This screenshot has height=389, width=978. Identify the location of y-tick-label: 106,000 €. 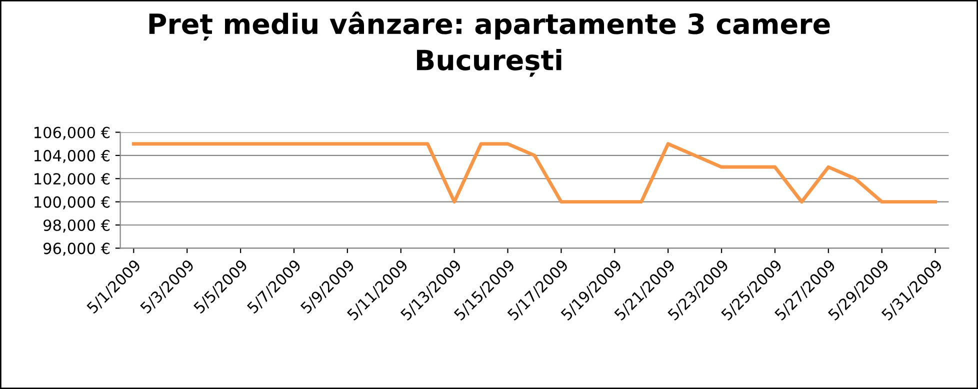
(72, 133).